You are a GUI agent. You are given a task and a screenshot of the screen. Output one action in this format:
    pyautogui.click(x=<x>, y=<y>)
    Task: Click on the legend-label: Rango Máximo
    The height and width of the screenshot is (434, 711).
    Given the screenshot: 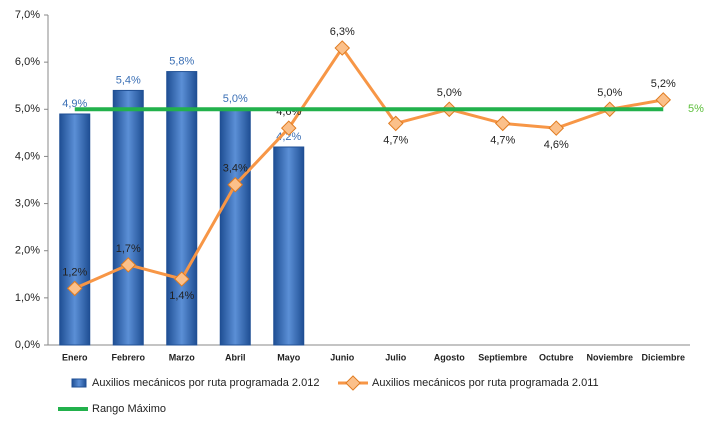 What is the action you would take?
    pyautogui.click(x=129, y=409)
    